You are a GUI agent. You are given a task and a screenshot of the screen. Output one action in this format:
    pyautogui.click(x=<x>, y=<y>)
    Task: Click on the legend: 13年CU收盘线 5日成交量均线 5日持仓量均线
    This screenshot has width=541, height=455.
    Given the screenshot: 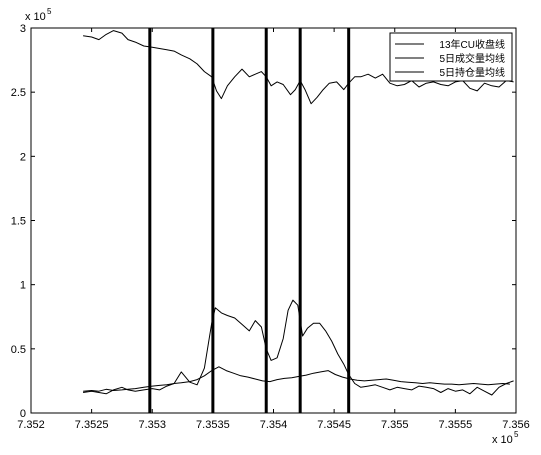 What is the action you would take?
    pyautogui.click(x=451, y=57)
    